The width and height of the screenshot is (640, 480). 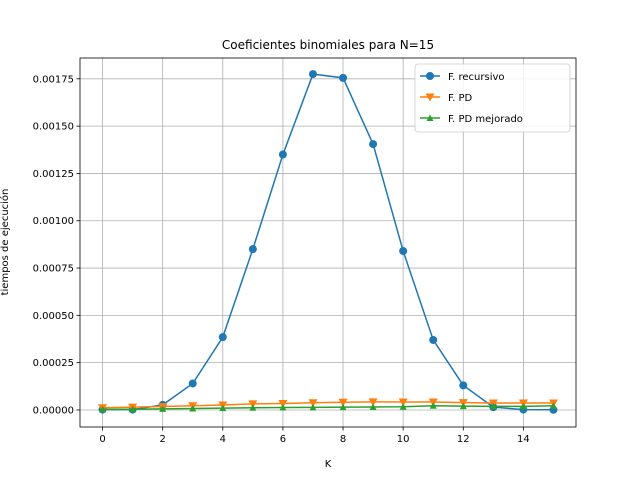 What do you see at coordinates (343, 439) in the screenshot?
I see `x-tick-label: 8` at bounding box center [343, 439].